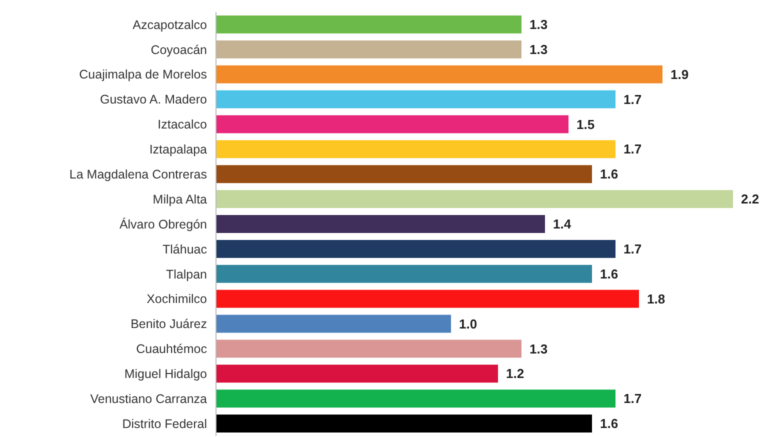 The image size is (768, 437). What do you see at coordinates (184, 249) in the screenshot?
I see `y-tick-label: Tláhuac` at bounding box center [184, 249].